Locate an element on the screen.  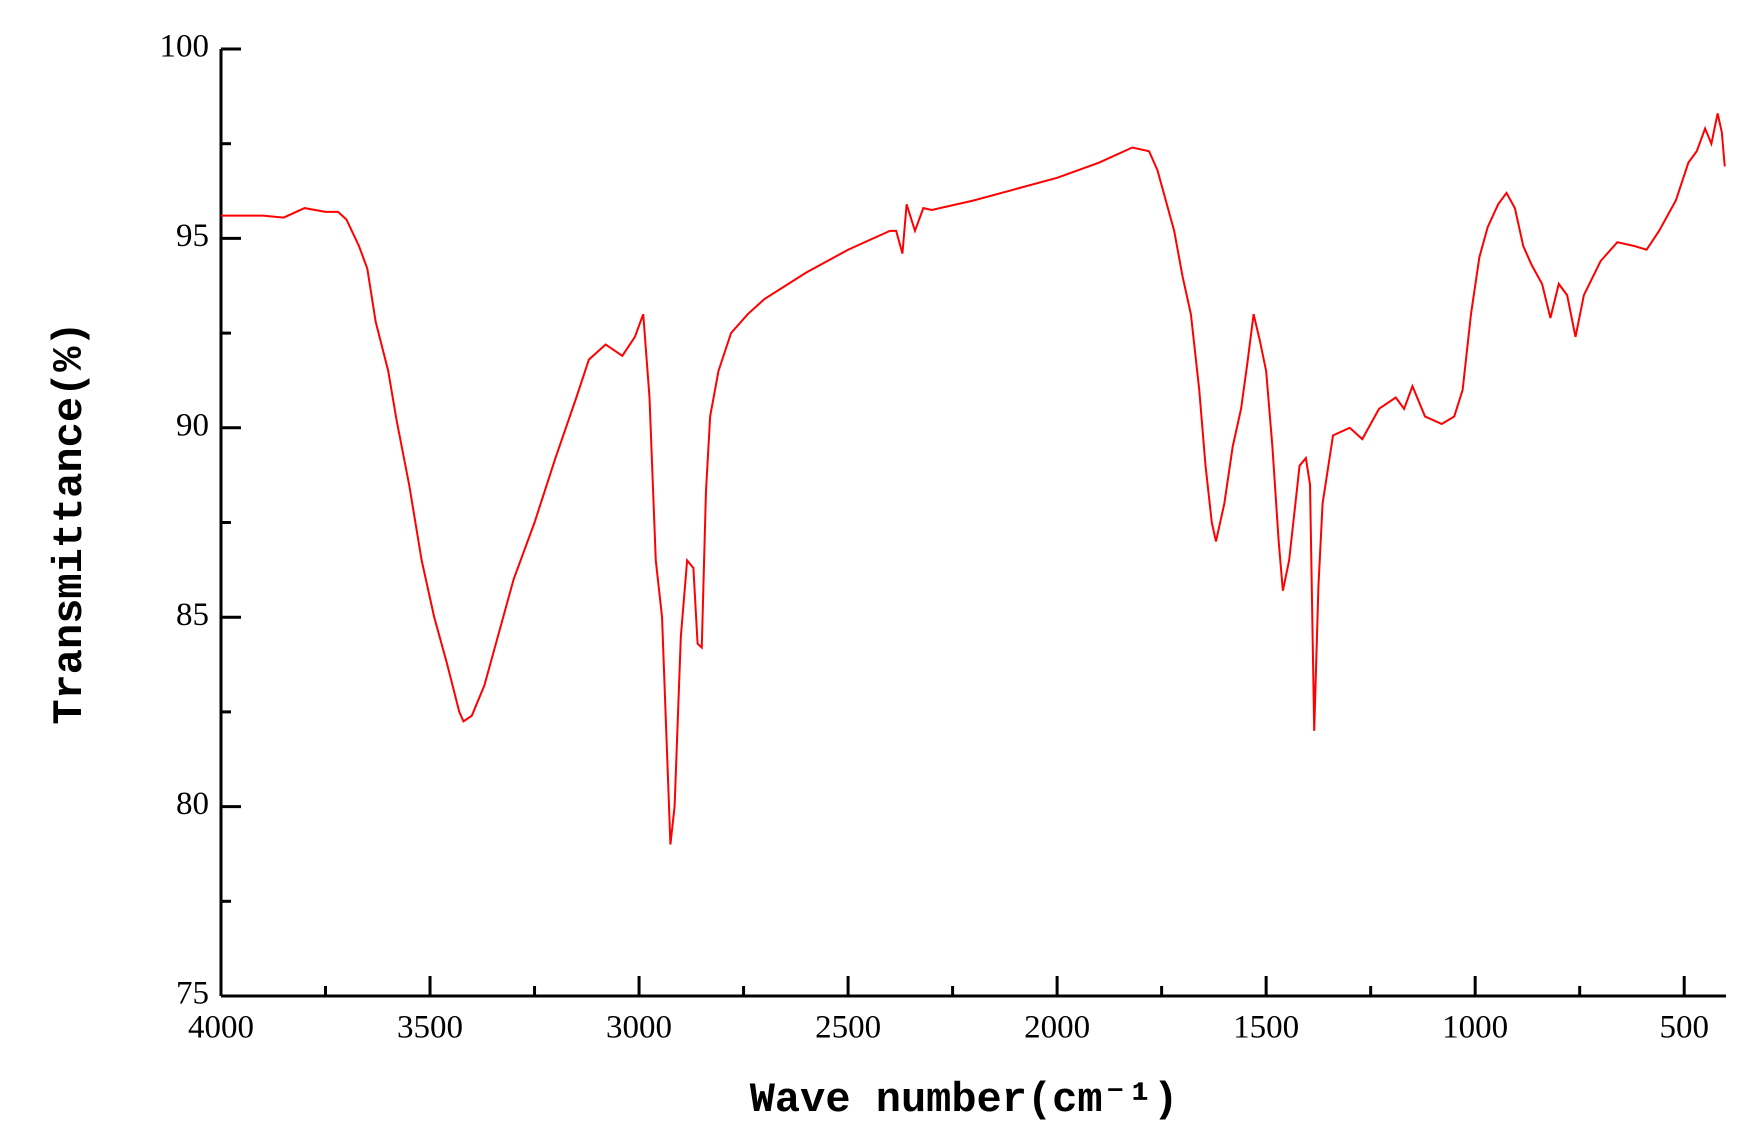
x-tick-label: 500 is located at coordinates (1684, 1028).